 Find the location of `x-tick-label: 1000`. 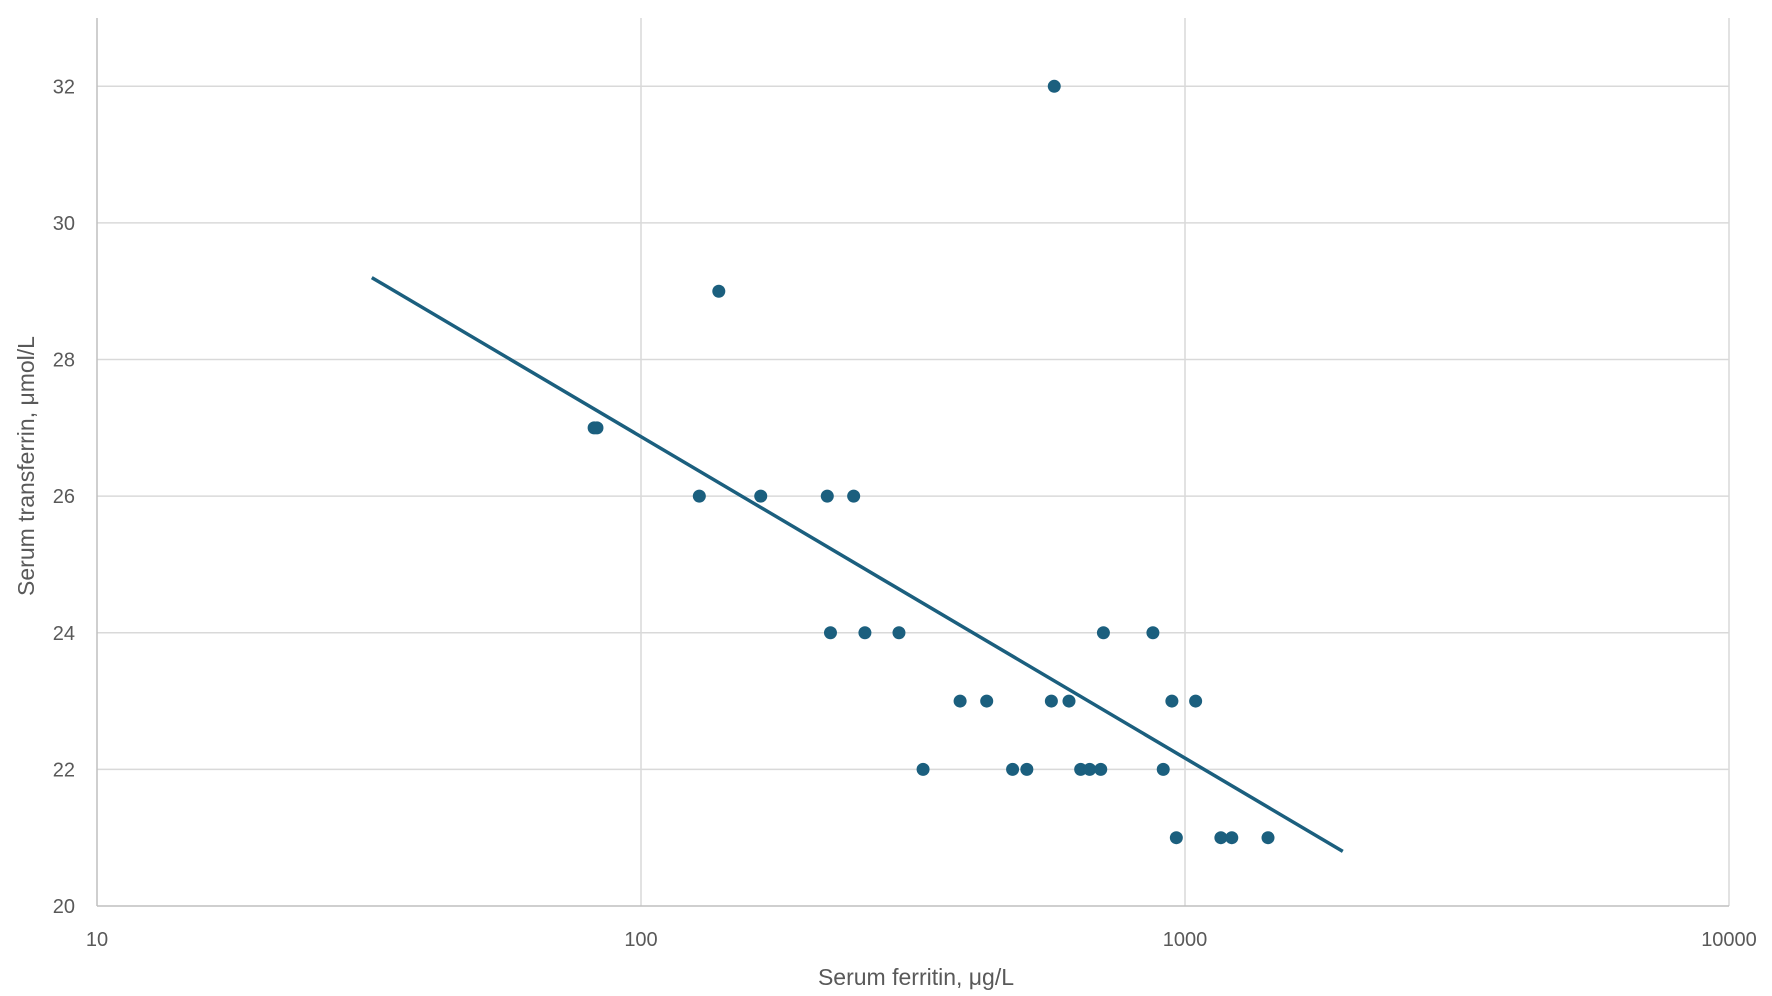

x-tick-label: 1000 is located at coordinates (1185, 940).